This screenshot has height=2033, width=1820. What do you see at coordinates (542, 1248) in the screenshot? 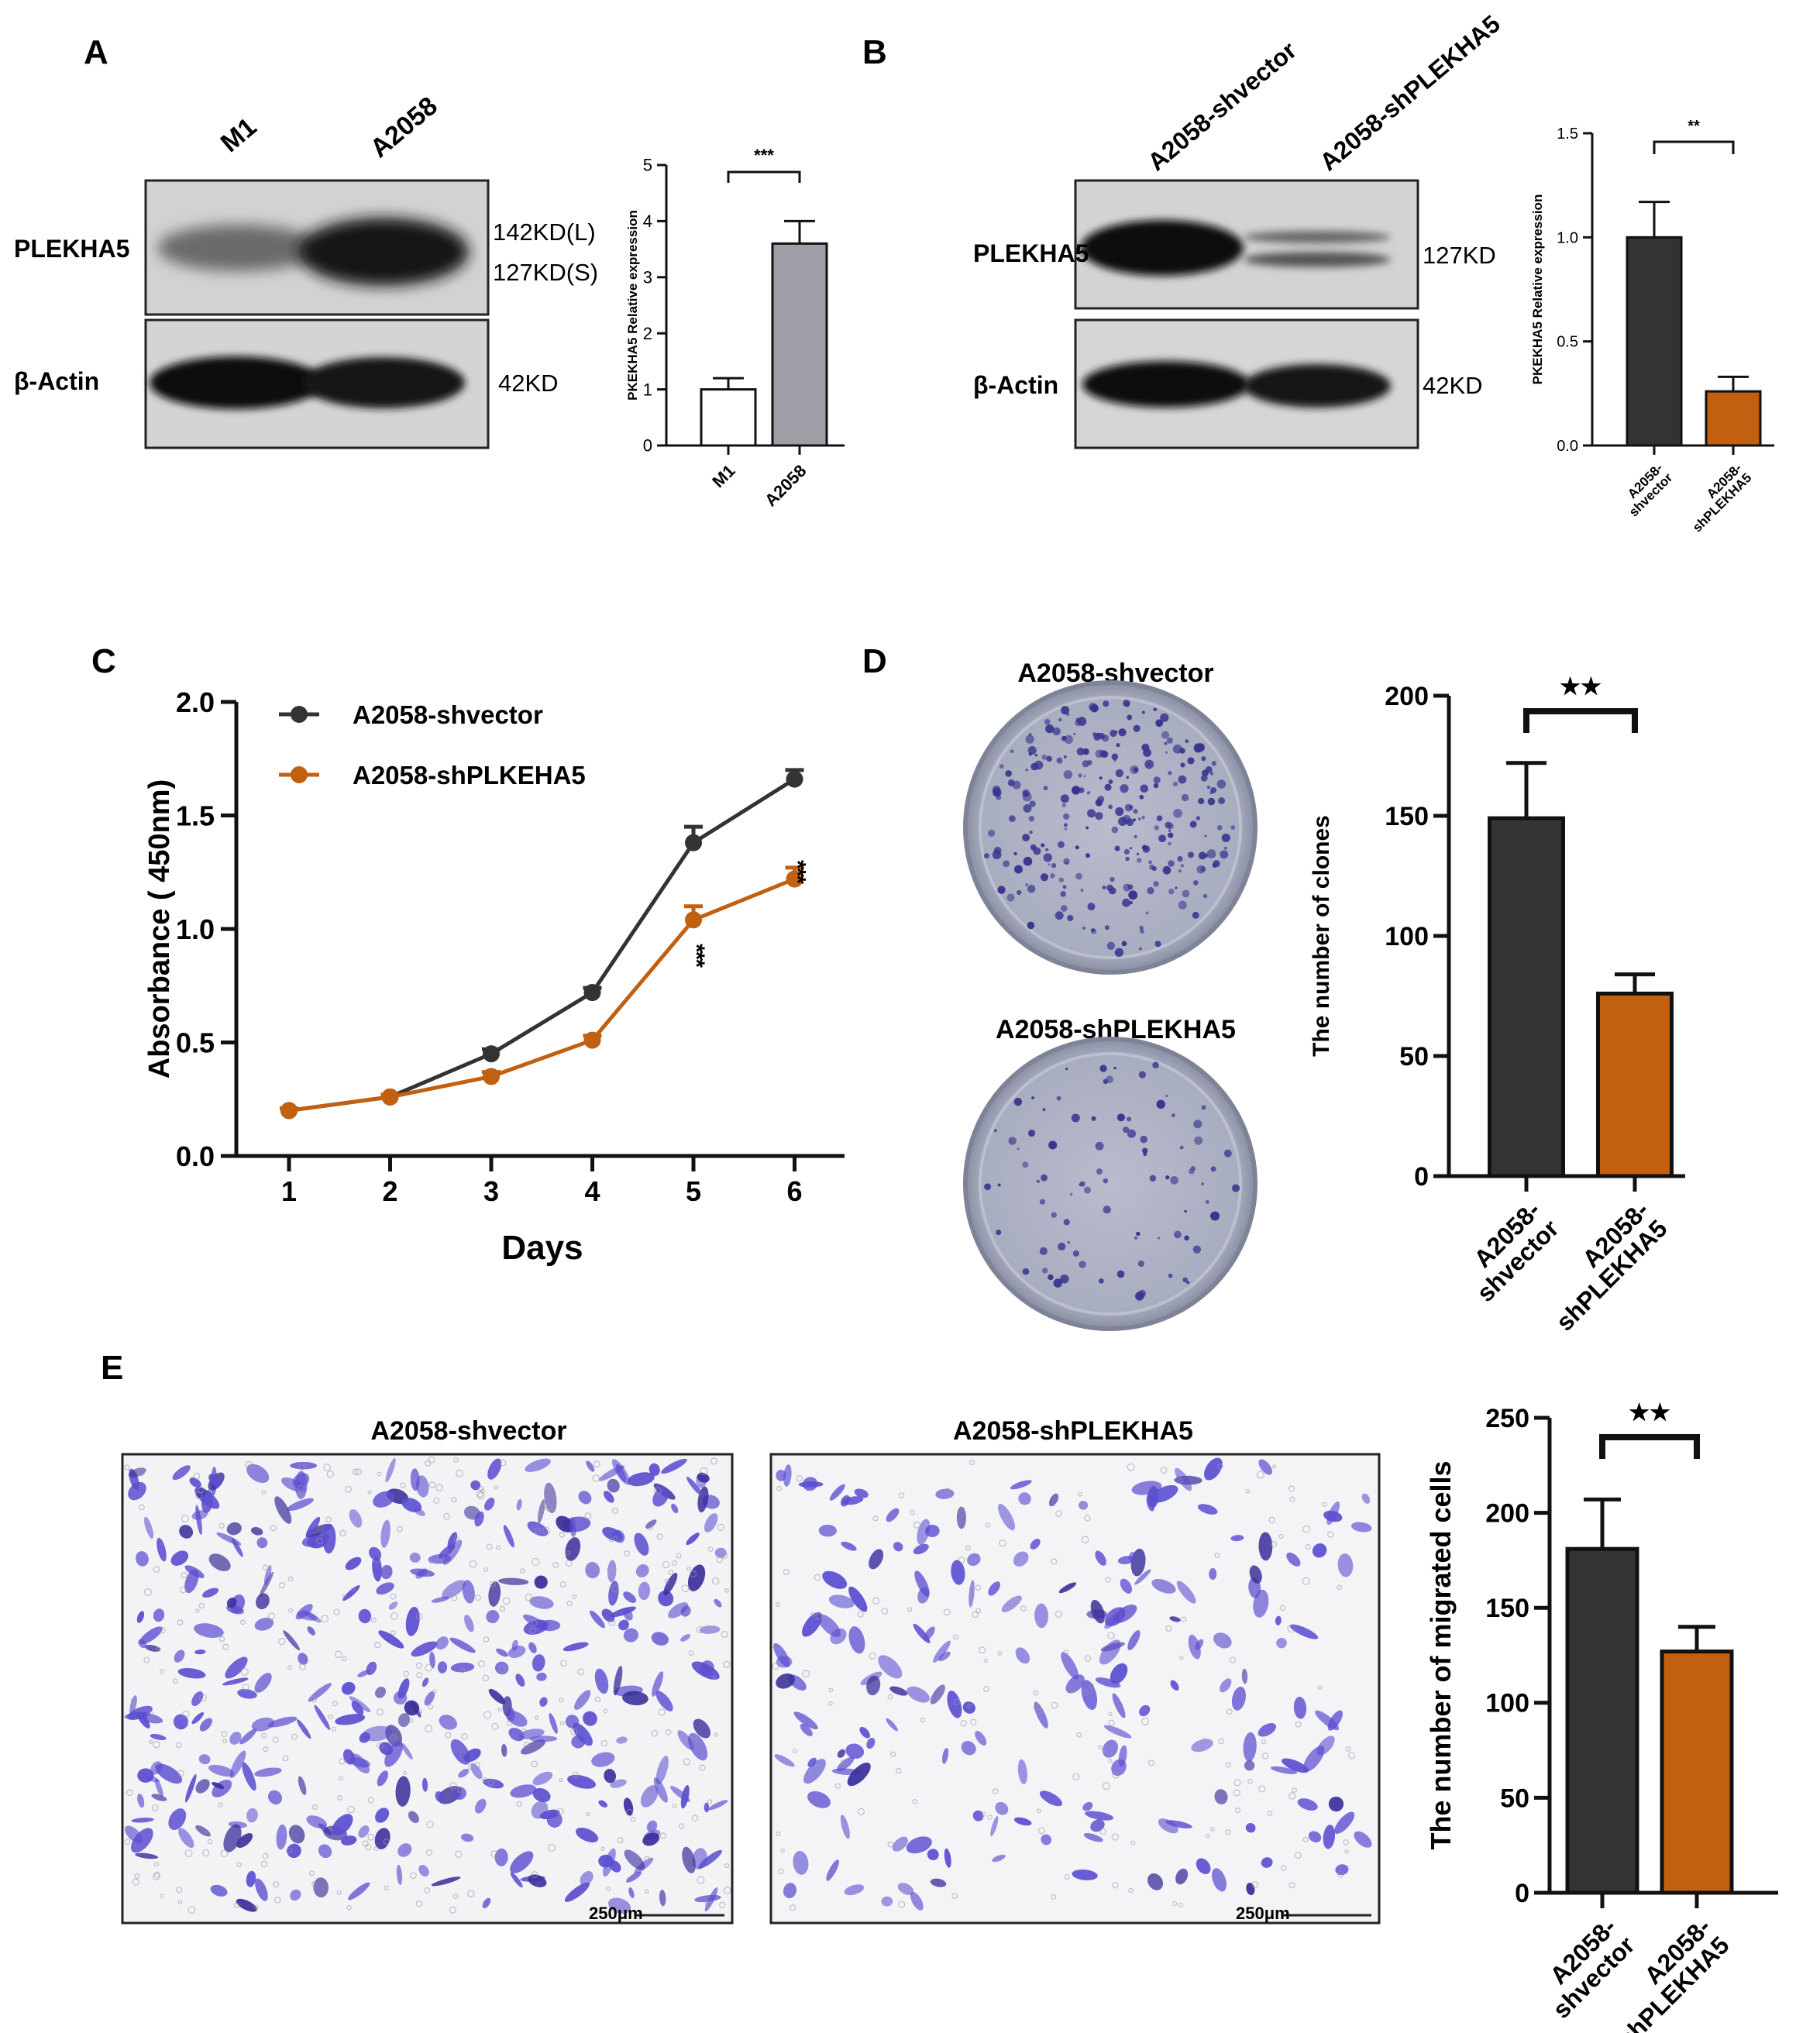
I see `x-axis-label: Days` at bounding box center [542, 1248].